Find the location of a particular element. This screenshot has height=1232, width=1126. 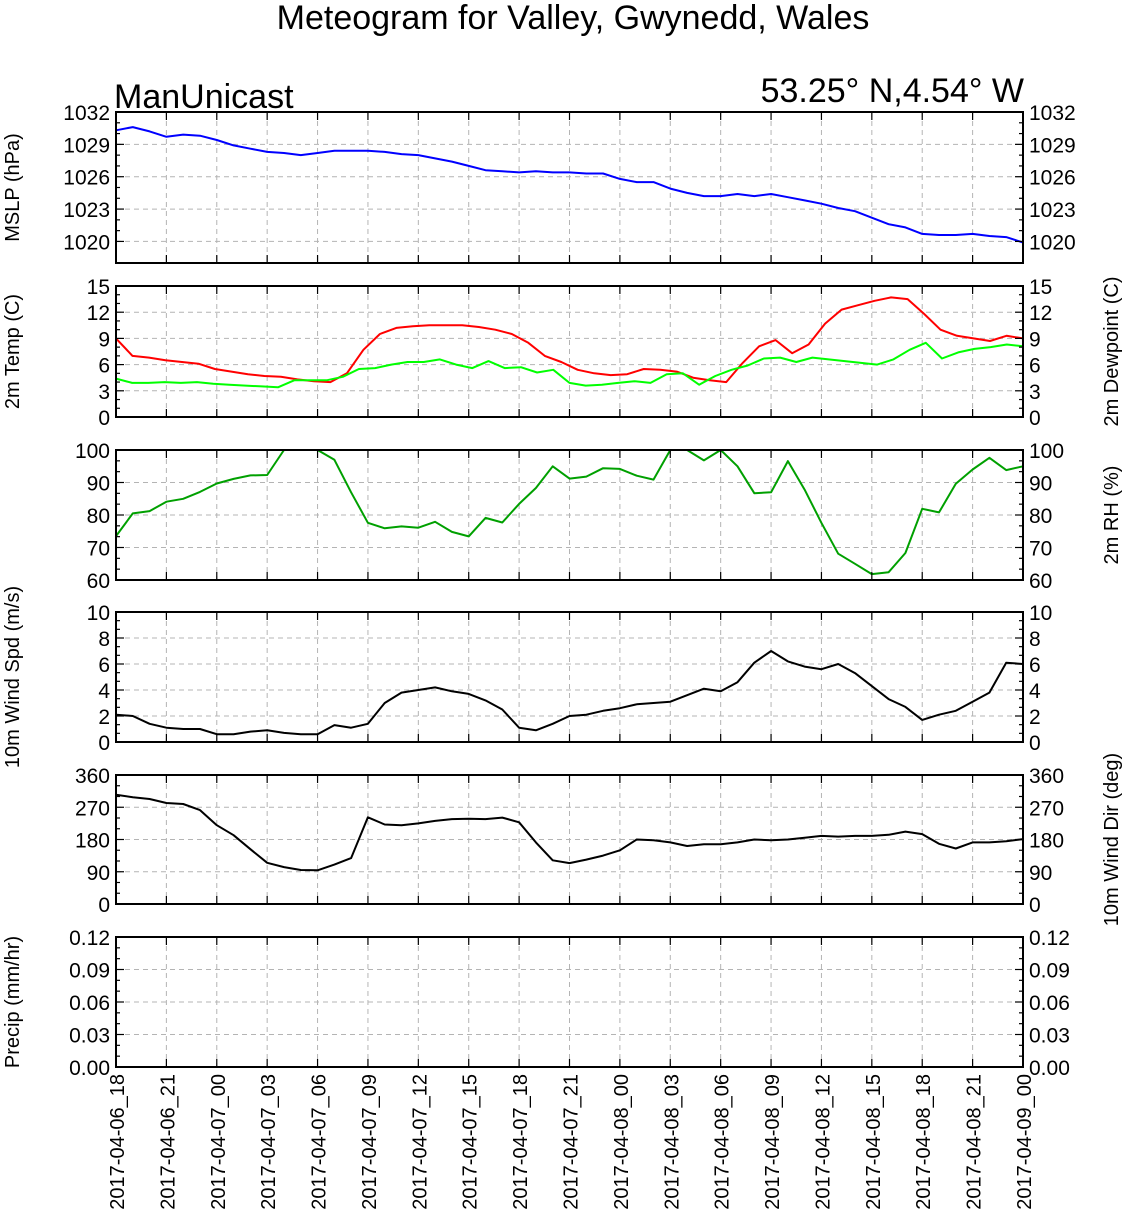

x-tick-label: 2017-04-08_09 is located at coordinates (773, 1142).